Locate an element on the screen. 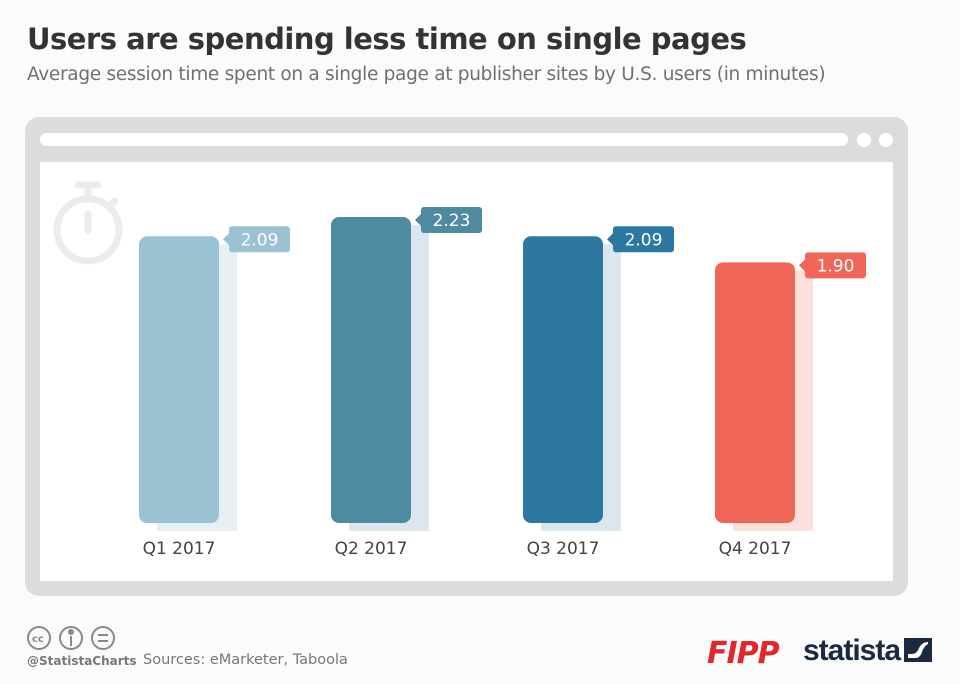 This screenshot has width=960, height=684. statista-logo-icon is located at coordinates (918, 650).